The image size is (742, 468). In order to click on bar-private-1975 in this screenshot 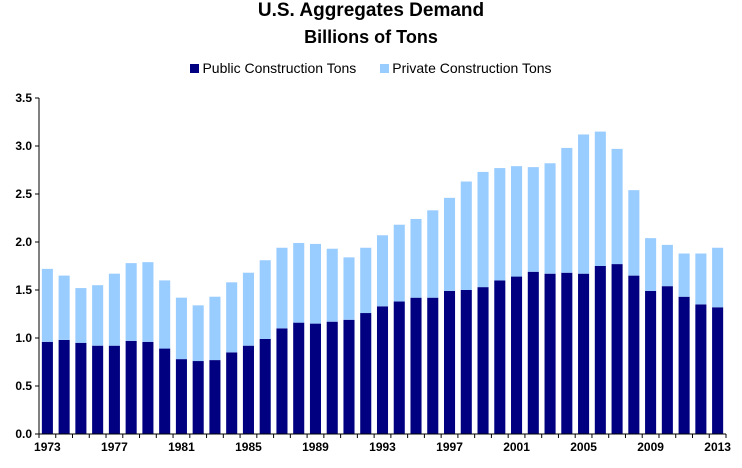, I will do `click(81, 315)`.